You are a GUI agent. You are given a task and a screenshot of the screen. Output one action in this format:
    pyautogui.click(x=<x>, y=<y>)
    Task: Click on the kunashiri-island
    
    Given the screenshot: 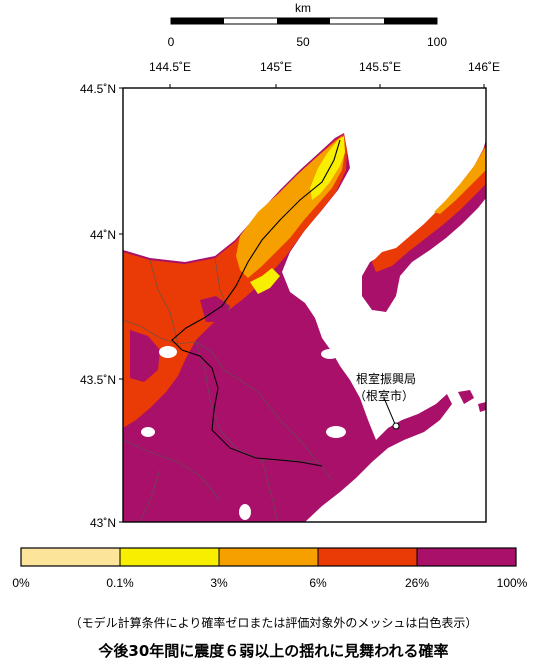 What is the action you would take?
    pyautogui.click(x=424, y=226)
    